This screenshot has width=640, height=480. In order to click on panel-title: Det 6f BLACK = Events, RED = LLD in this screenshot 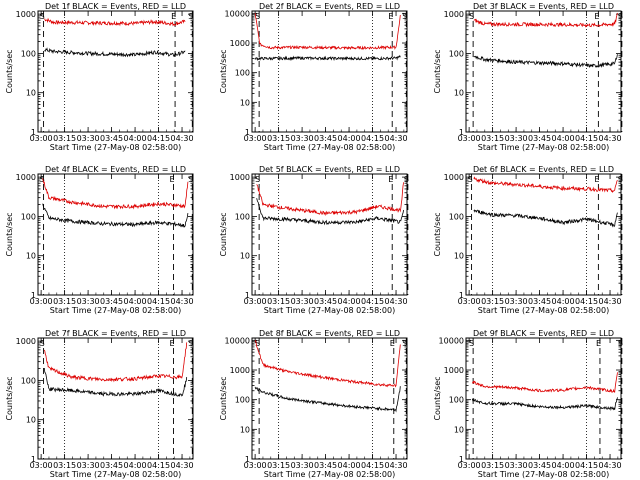, I will do `click(543, 169)`.